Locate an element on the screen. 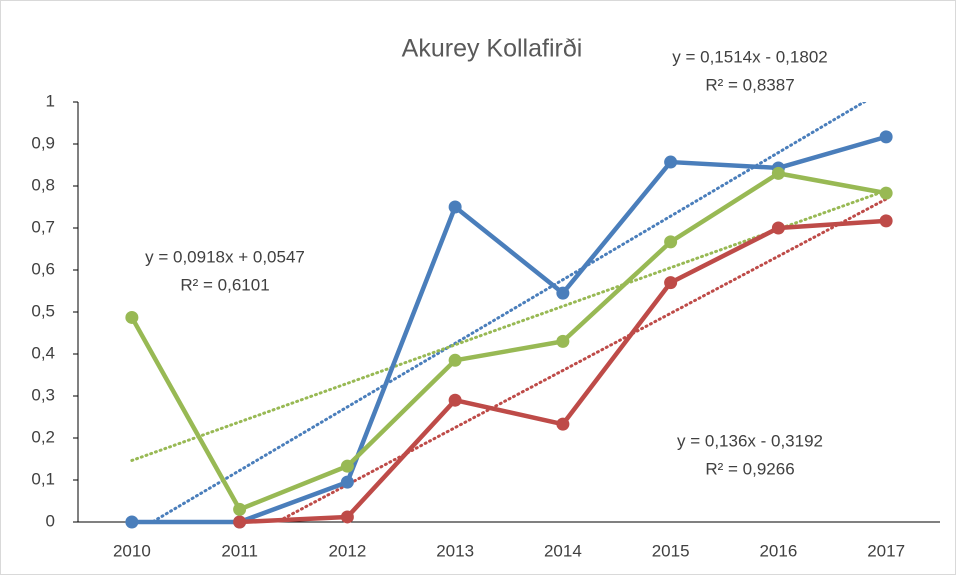 This screenshot has height=575, width=956. y-tick-label: 0 is located at coordinates (50, 520).